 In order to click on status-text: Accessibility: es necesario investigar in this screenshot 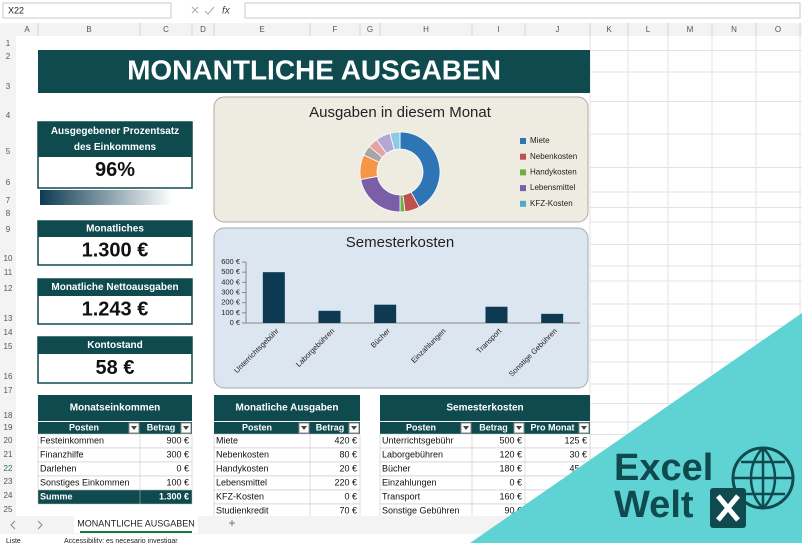, I will do `click(121, 540)`.